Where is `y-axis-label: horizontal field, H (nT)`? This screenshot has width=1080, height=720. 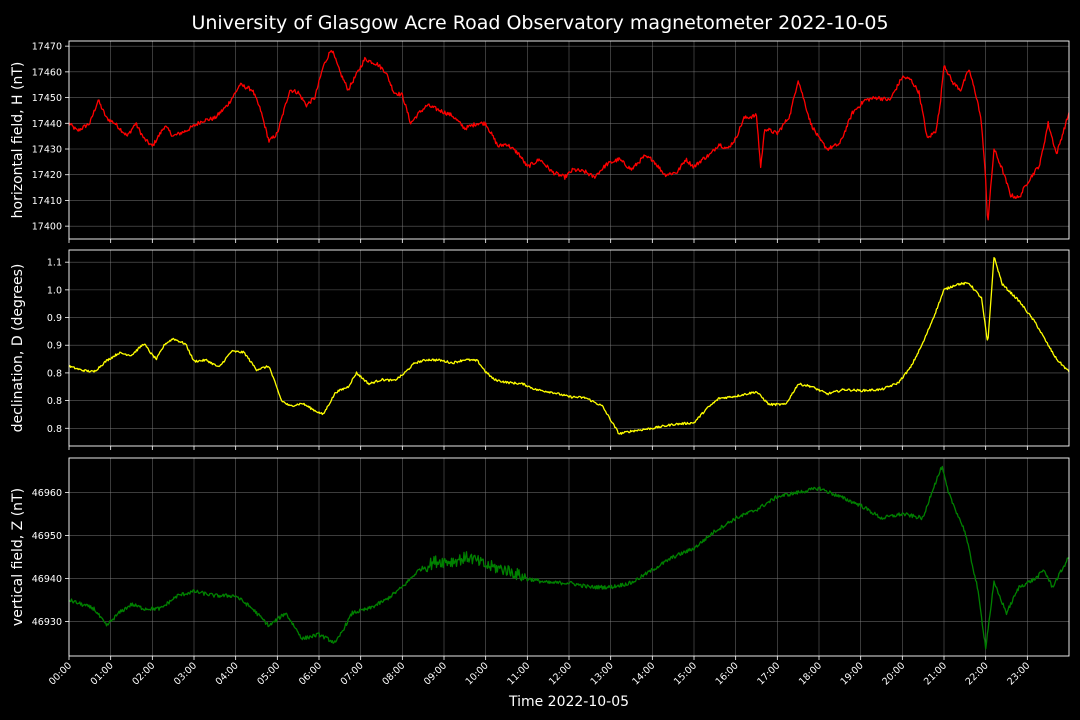
y-axis-label: horizontal field, H (nT) is located at coordinates (18, 140).